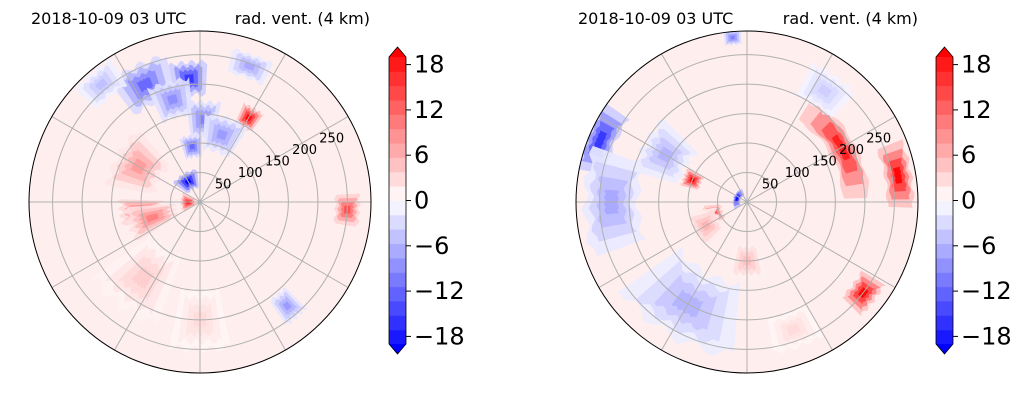 The height and width of the screenshot is (401, 1028). I want to click on colorbar-tick-label: 0, so click(421, 201).